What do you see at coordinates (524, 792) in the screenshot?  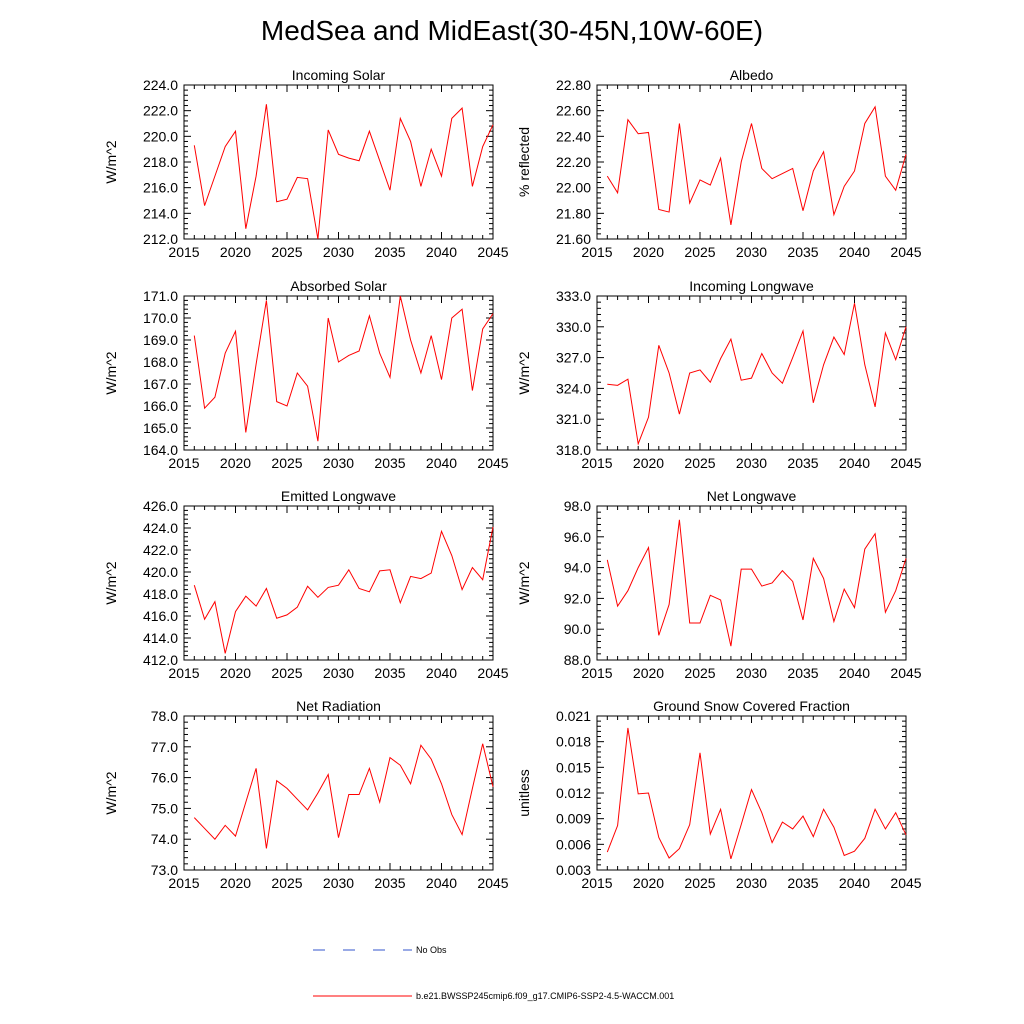 I see `y-axis-label: unitless` at bounding box center [524, 792].